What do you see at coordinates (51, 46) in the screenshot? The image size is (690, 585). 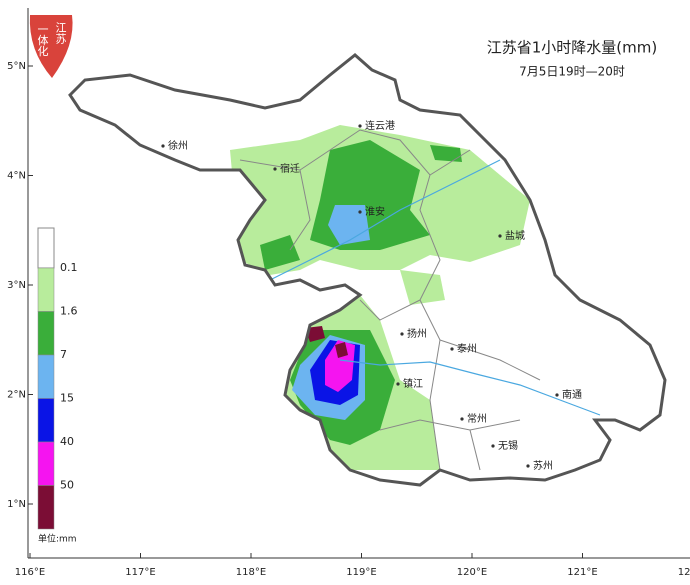 I see `logo: 江苏 一体化` at bounding box center [51, 46].